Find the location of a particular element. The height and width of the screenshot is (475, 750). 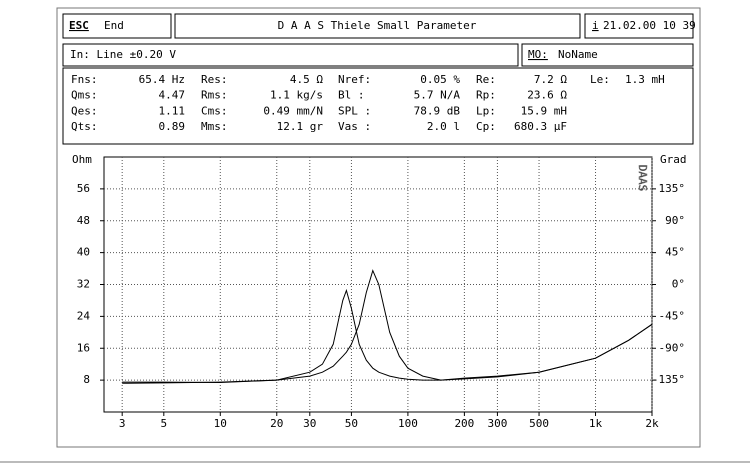

param-label: Vas : is located at coordinates (354, 126).